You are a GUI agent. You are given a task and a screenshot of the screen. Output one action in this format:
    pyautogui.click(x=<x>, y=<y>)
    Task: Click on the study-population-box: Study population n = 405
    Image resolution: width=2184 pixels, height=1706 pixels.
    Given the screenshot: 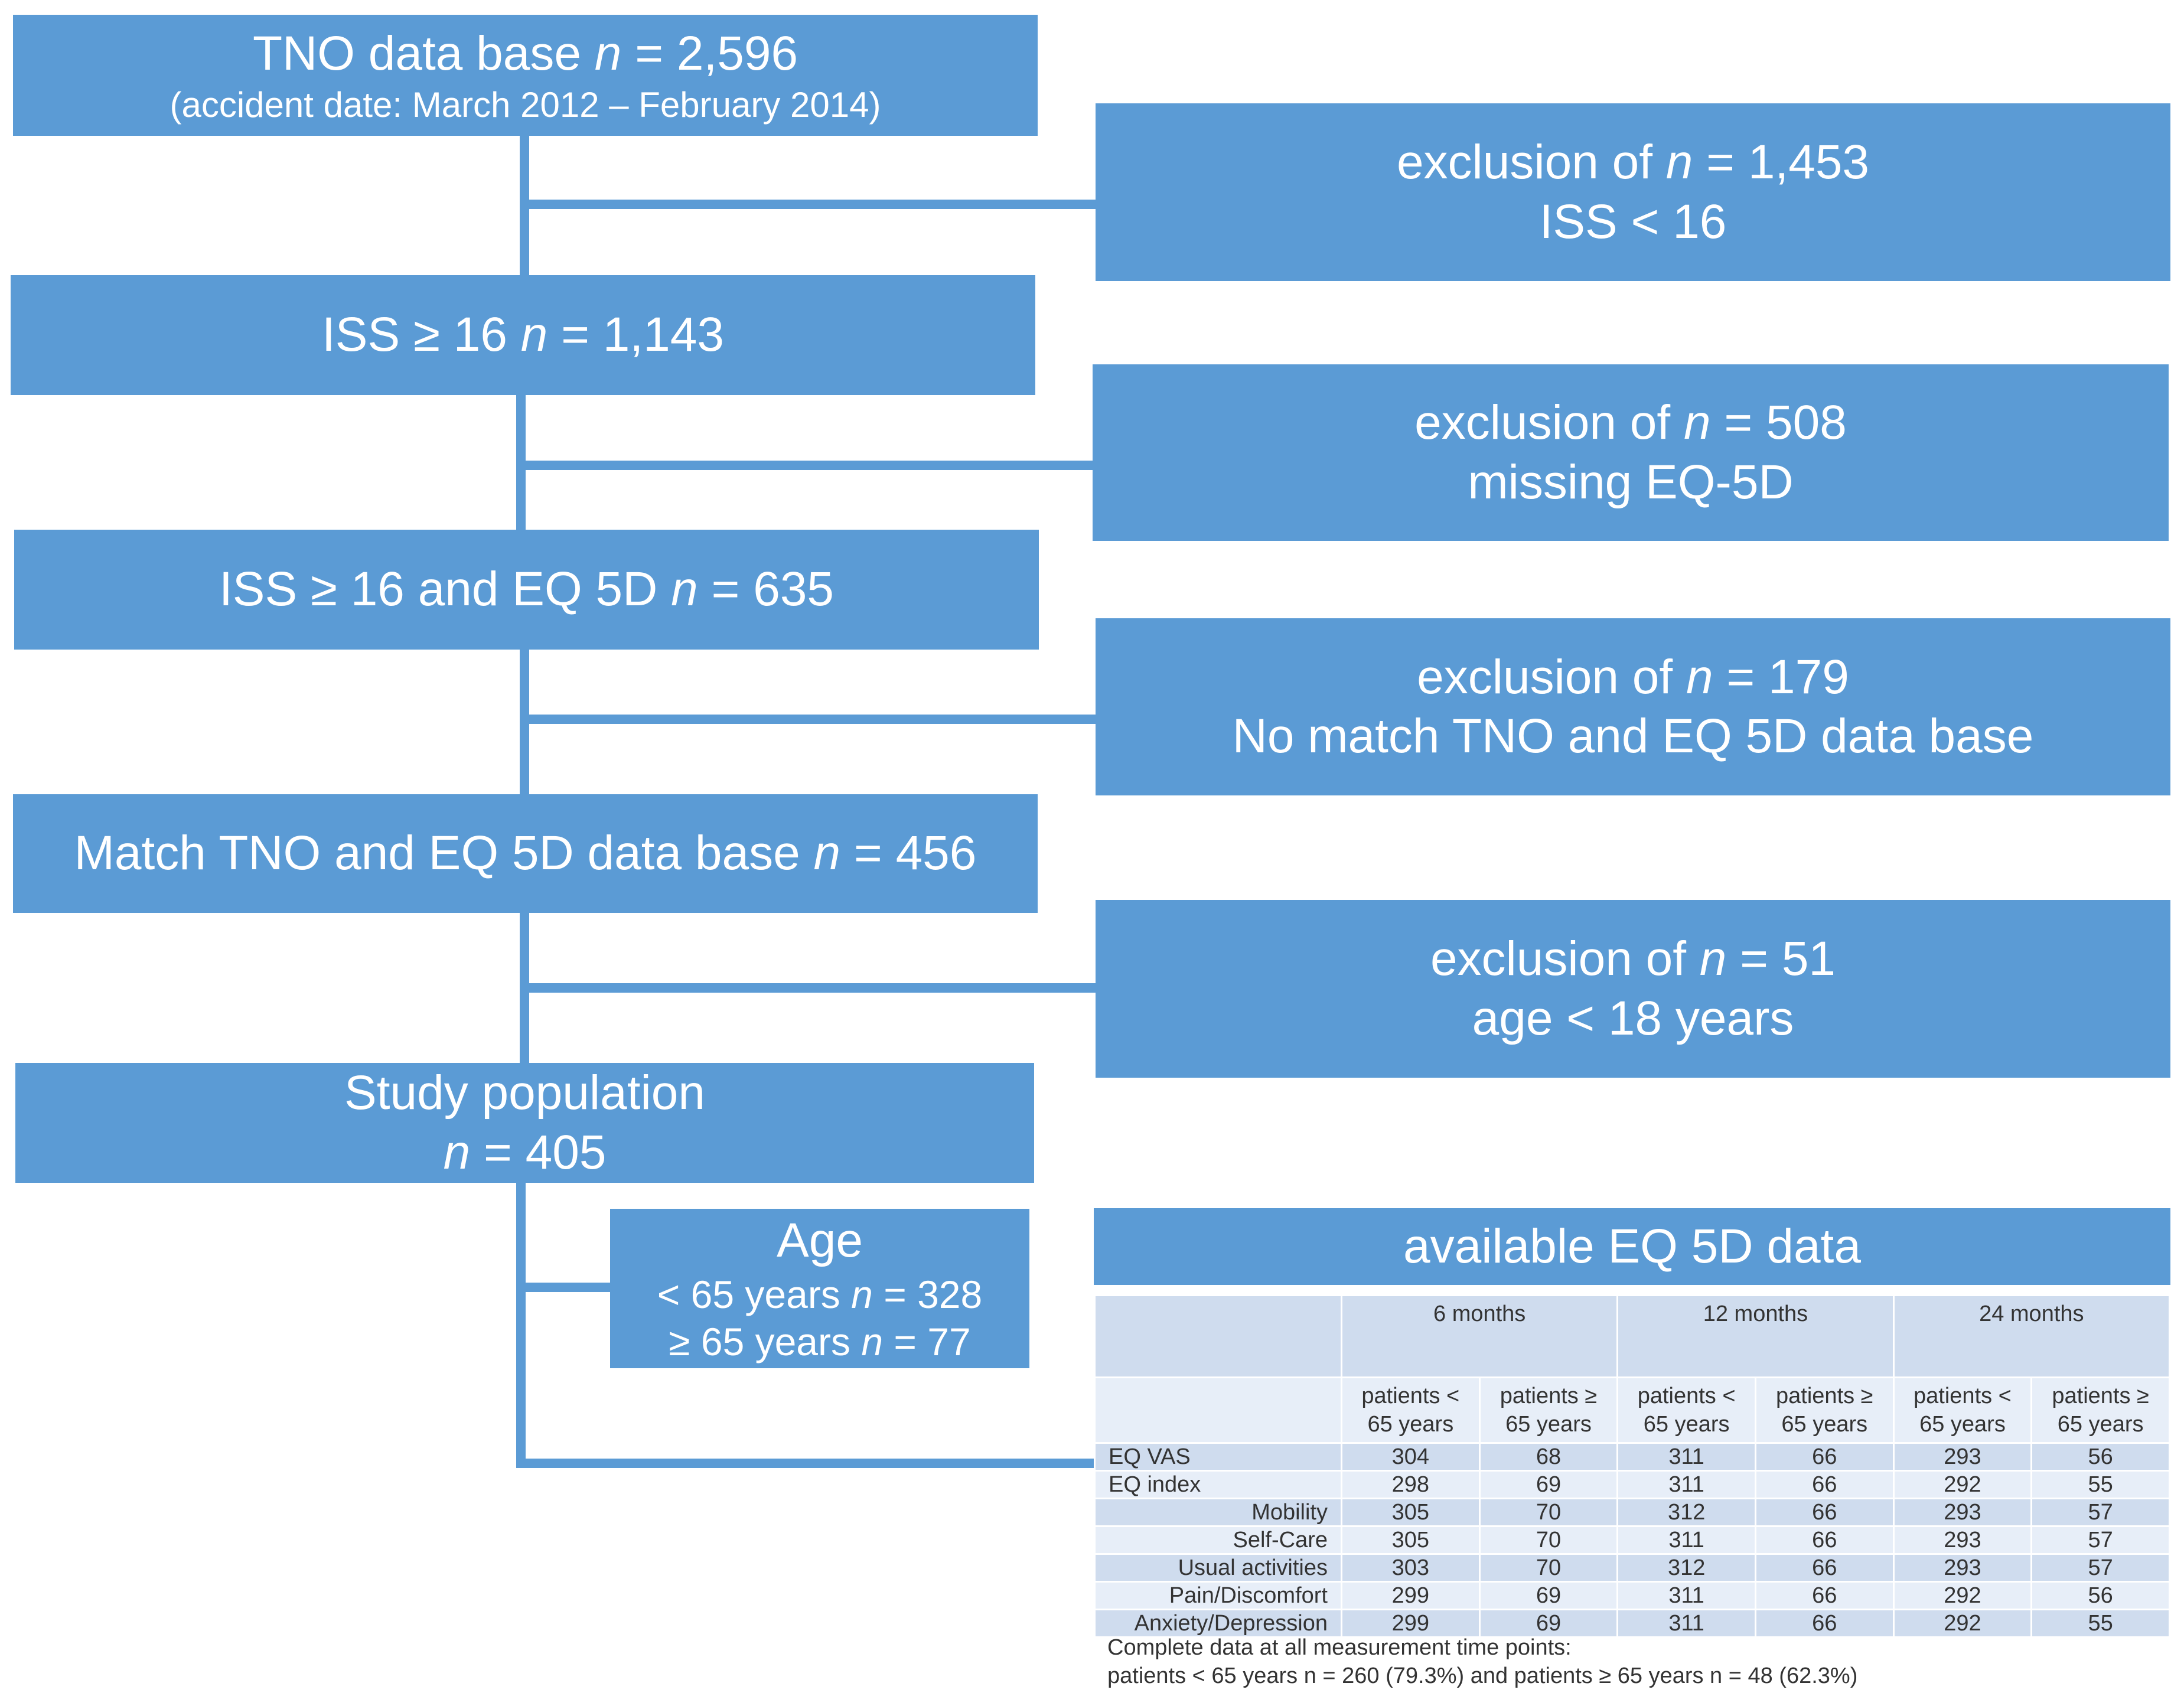 What is the action you would take?
    pyautogui.click(x=524, y=1123)
    